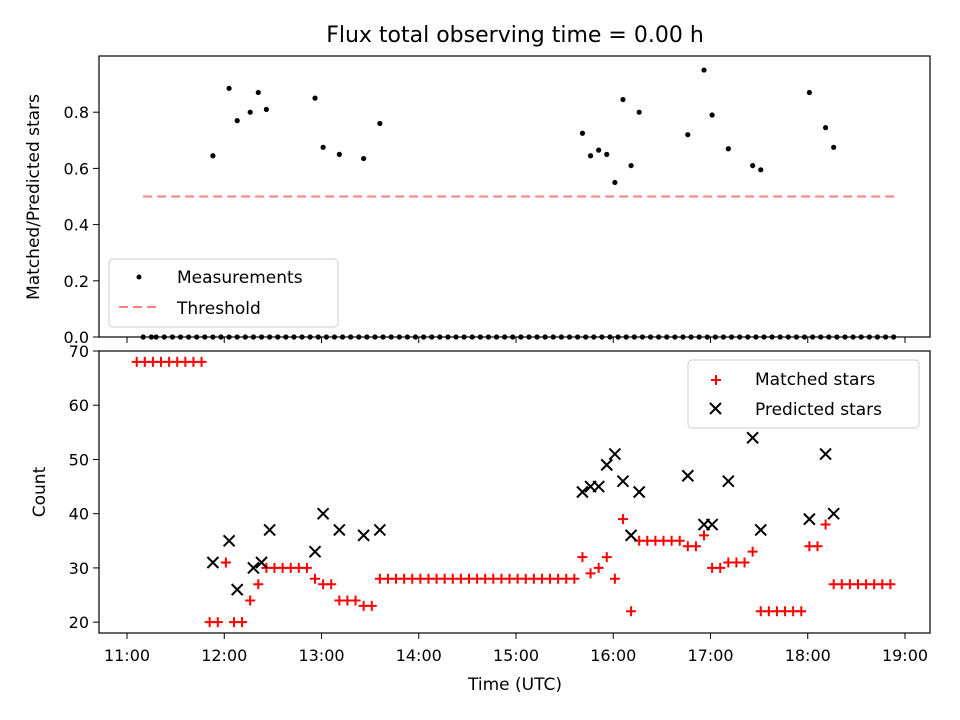  What do you see at coordinates (79, 405) in the screenshot?
I see `bottom-y-tick-label: 60` at bounding box center [79, 405].